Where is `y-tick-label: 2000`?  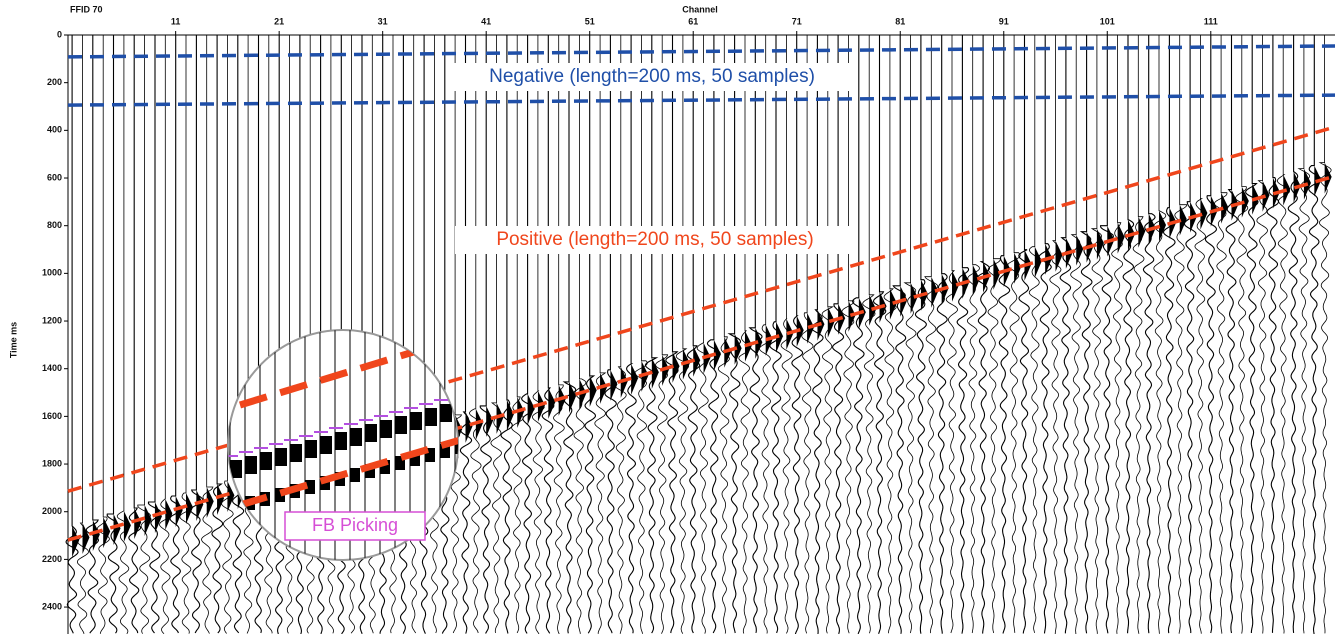
y-tick-label: 2000 is located at coordinates (52, 511).